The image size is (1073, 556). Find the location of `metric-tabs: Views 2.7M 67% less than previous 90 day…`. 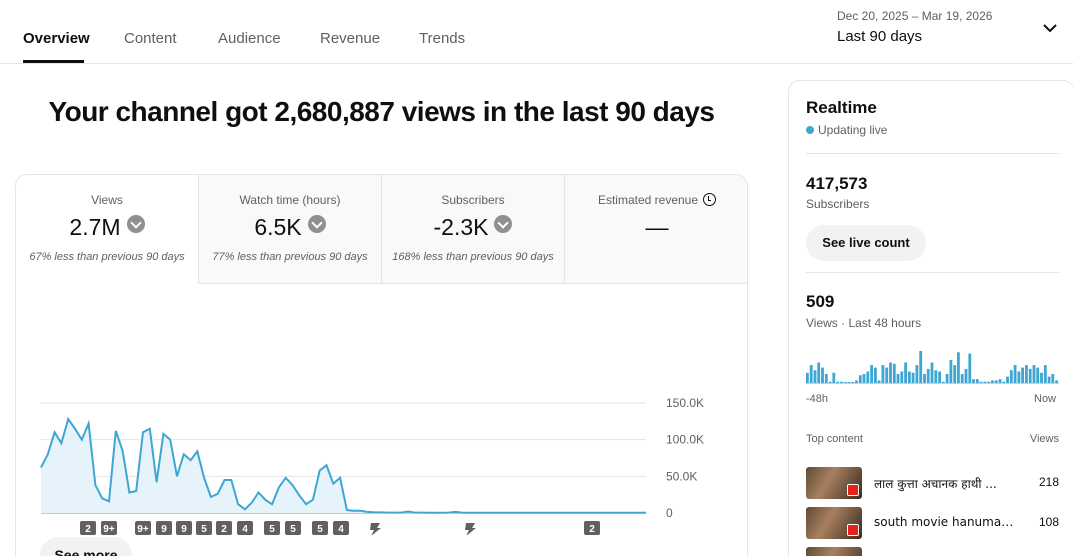

metric-tabs: Views 2.7M 67% less than previous 90 day… is located at coordinates (381, 229).